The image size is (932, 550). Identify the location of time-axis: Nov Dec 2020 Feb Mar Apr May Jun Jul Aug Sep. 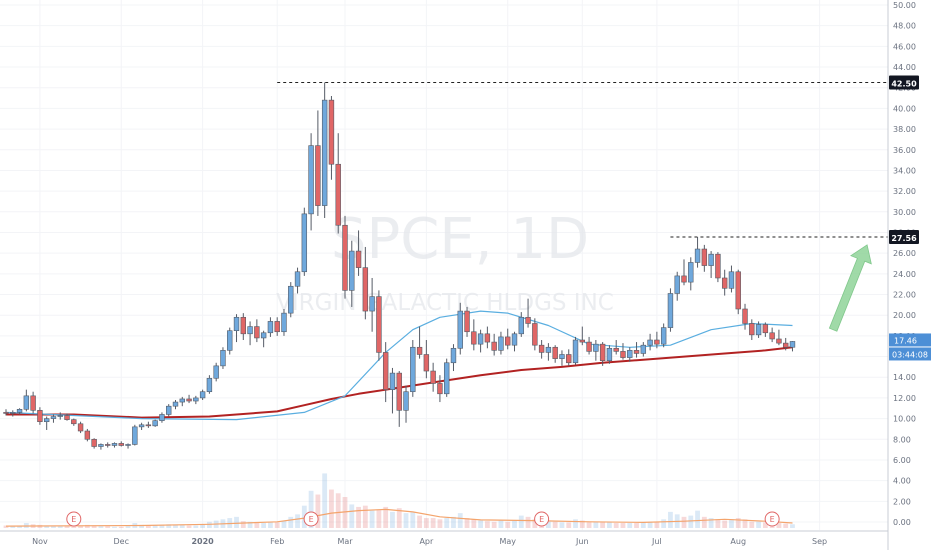
(444, 538).